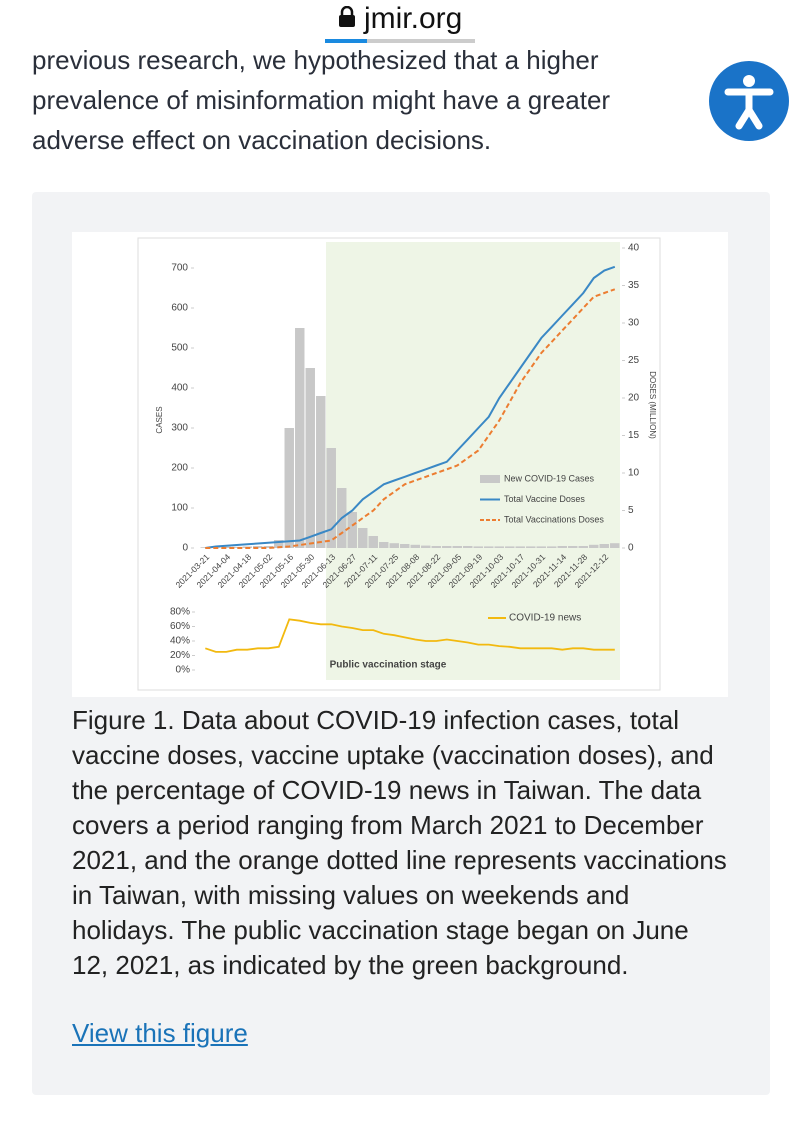 Image resolution: width=800 pixels, height=1125 pixels. Describe the element at coordinates (410, 635) in the screenshot. I see `news-line` at that location.